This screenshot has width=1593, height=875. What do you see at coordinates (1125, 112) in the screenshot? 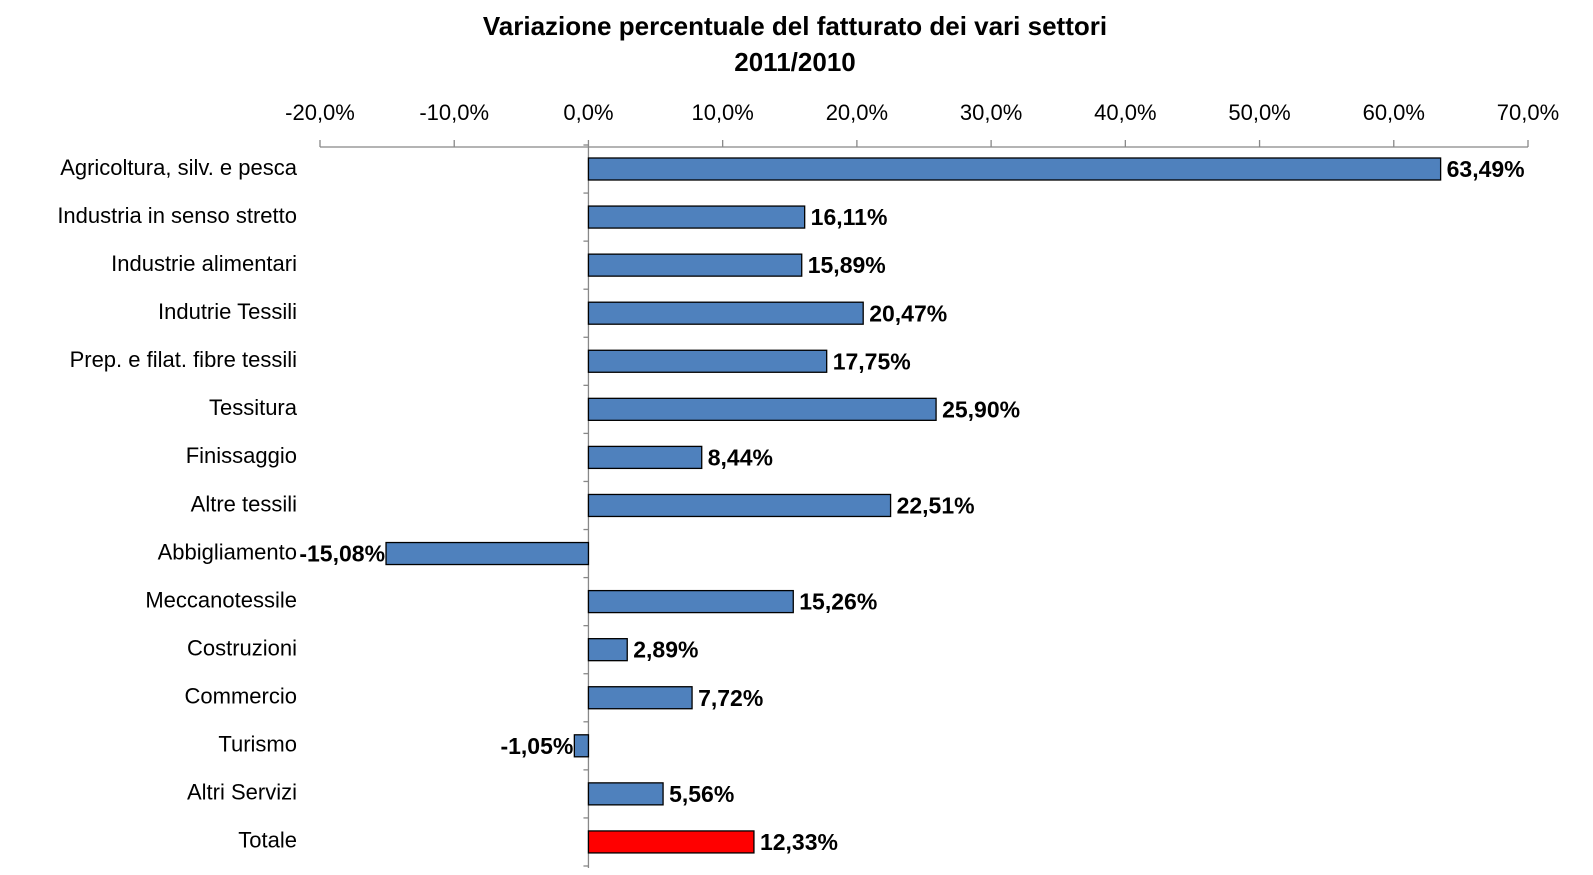
I see `x-tick-label: 40,0%` at bounding box center [1125, 112].